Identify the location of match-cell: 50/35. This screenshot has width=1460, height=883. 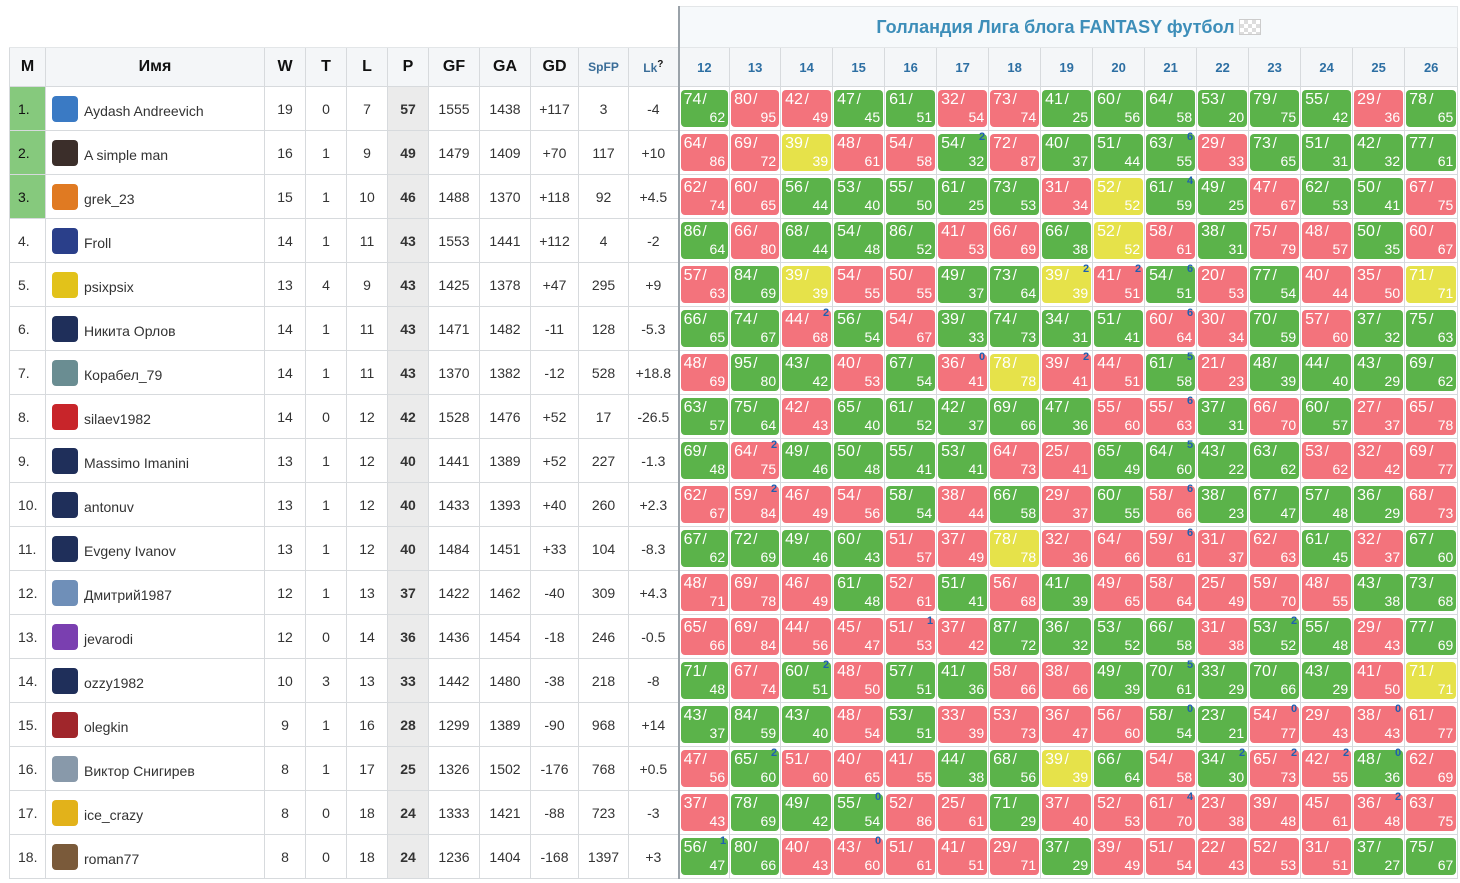
(1379, 240).